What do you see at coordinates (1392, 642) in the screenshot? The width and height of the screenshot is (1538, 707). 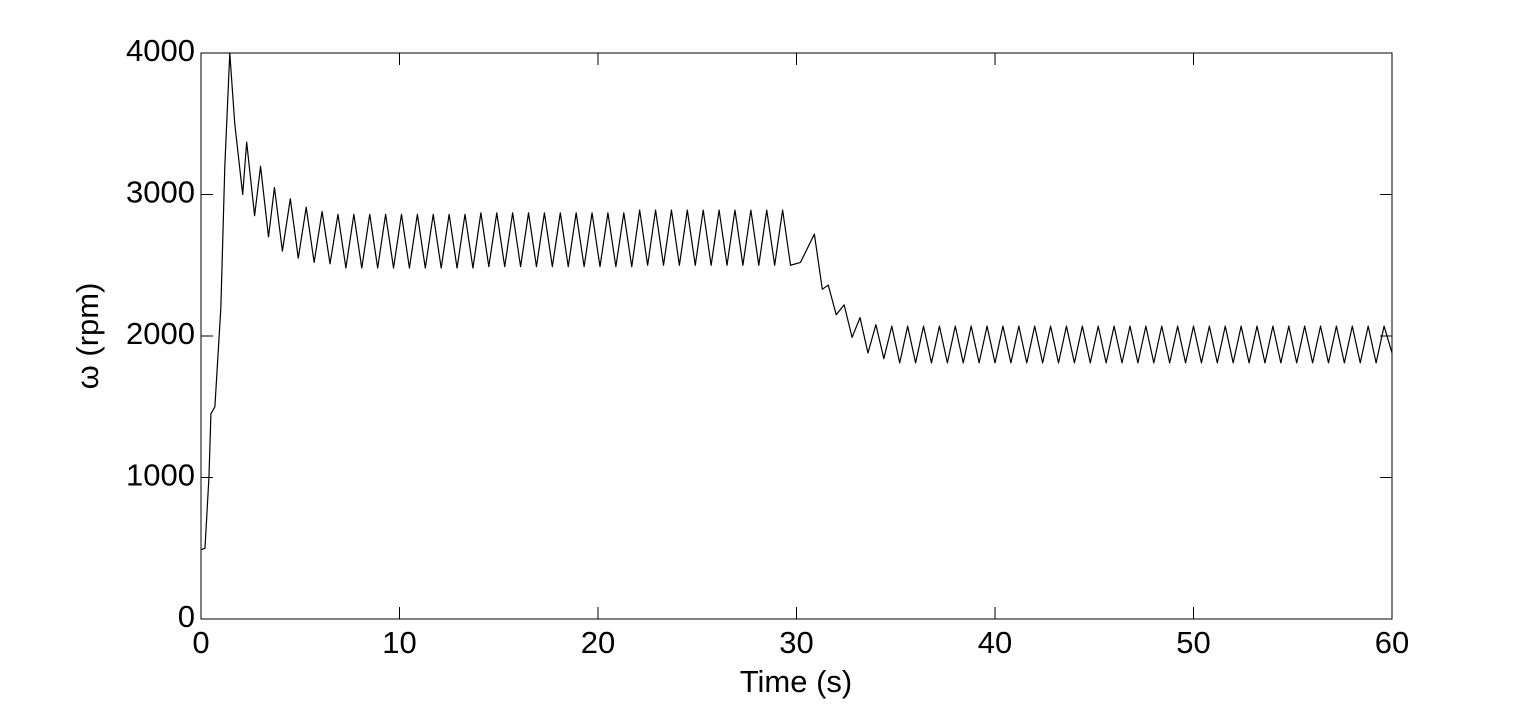 I see `x-tick-label: 60` at bounding box center [1392, 642].